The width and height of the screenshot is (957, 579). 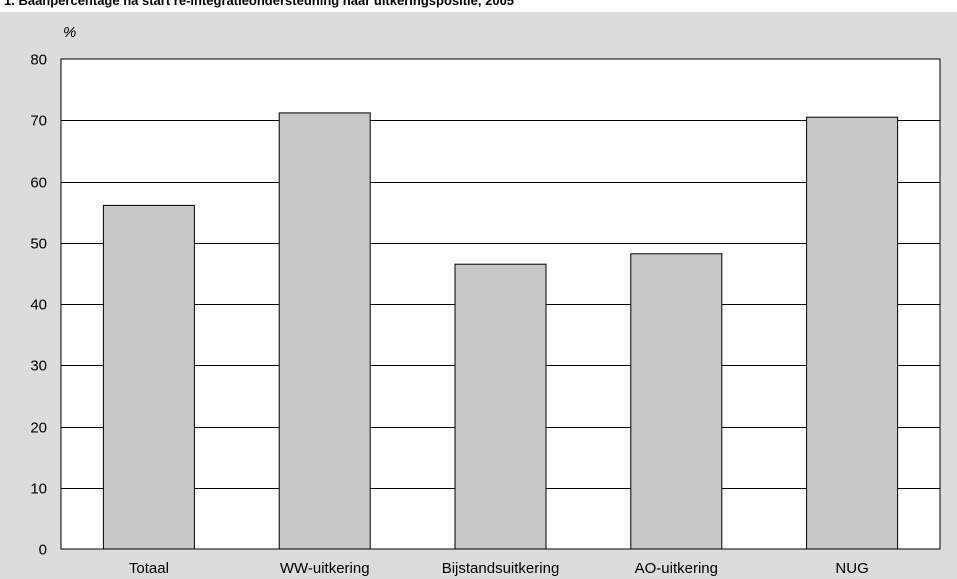 I want to click on y-axis-ticks: 0 10 20 30 40 50 60 70 80, so click(x=38, y=305).